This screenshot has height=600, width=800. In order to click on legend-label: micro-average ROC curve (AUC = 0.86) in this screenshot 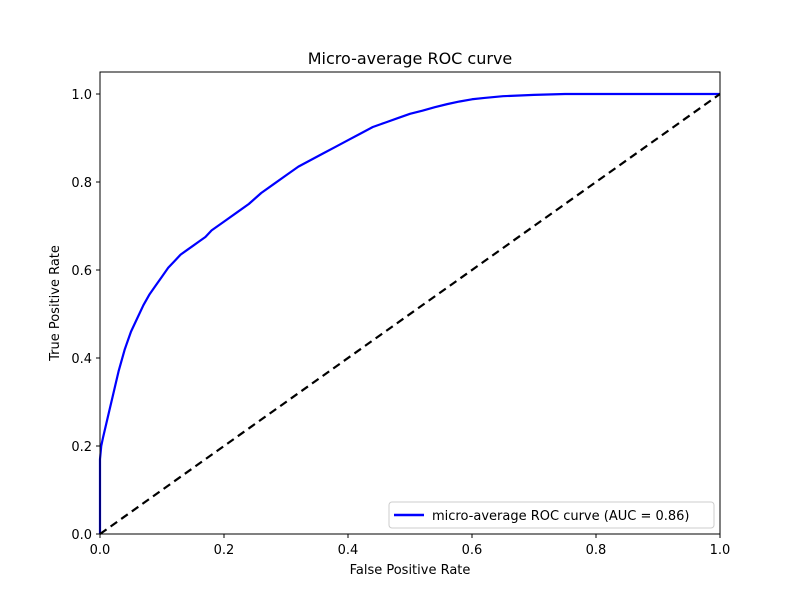, I will do `click(560, 516)`.